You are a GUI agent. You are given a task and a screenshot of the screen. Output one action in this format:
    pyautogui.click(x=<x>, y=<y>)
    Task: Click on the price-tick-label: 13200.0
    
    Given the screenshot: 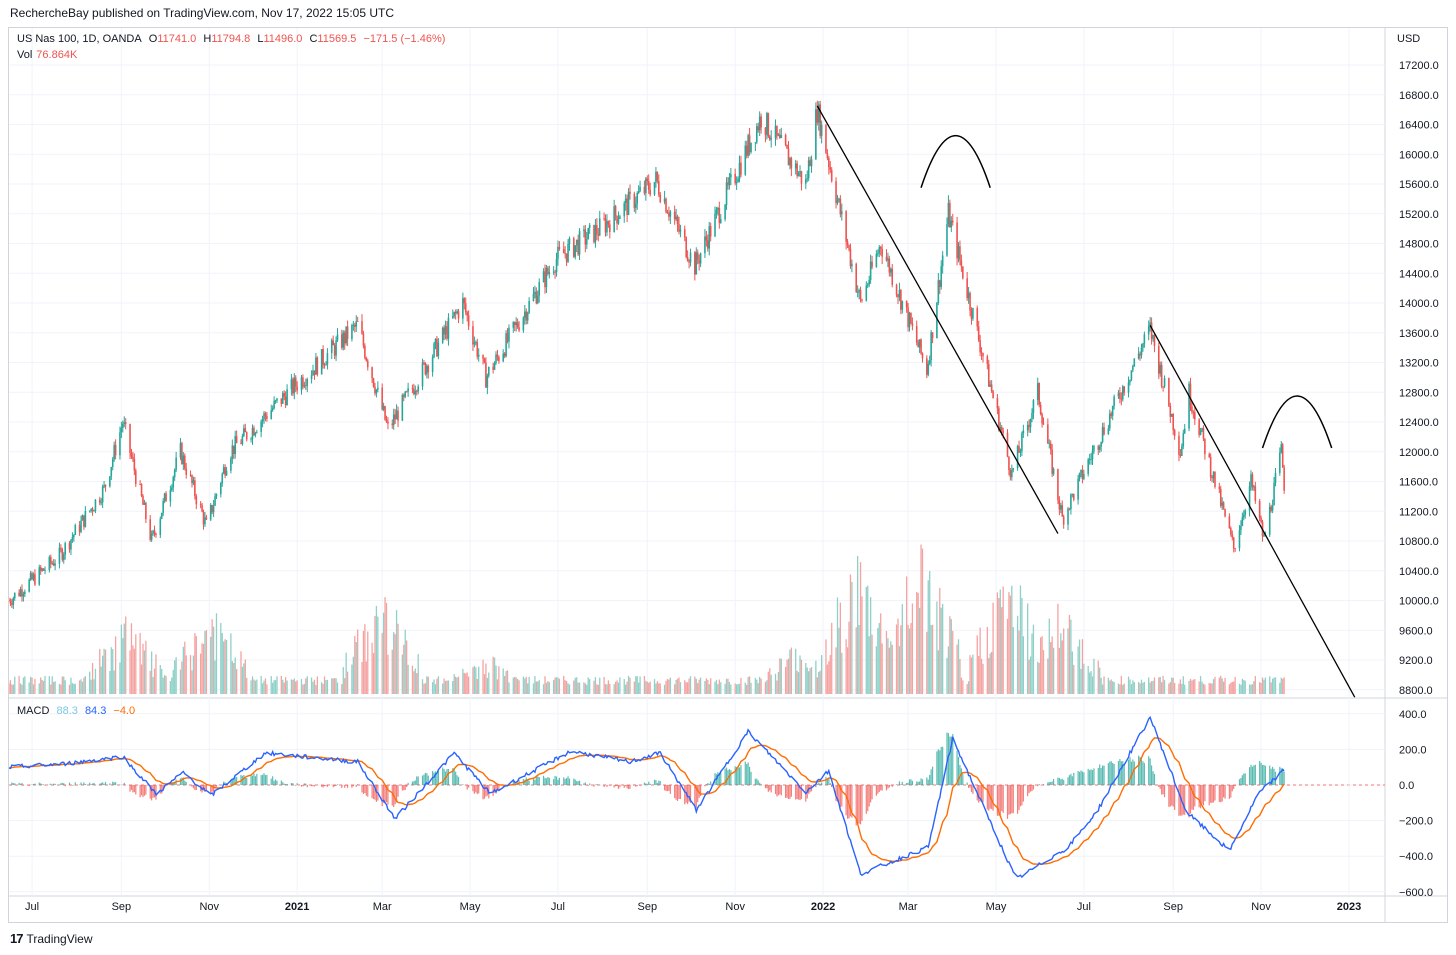 What is the action you would take?
    pyautogui.click(x=1419, y=364)
    